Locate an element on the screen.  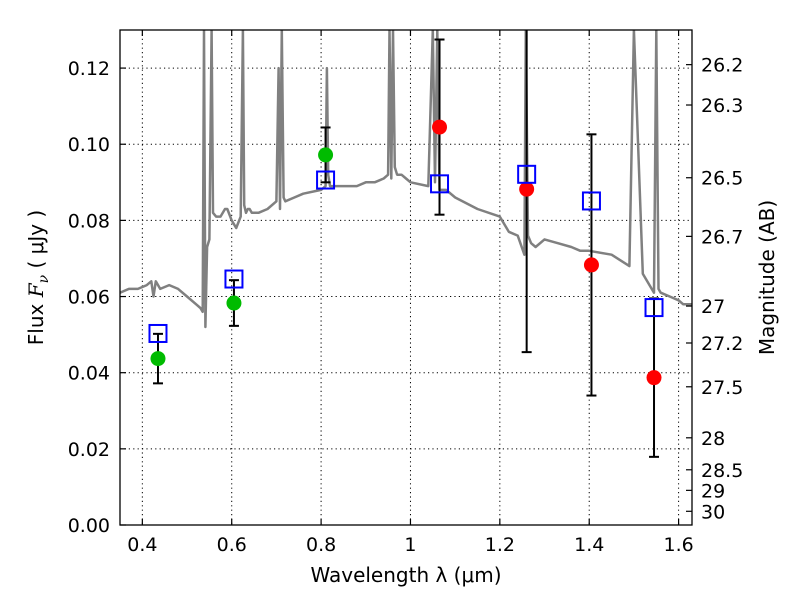
x-tick-label: 0.8 is located at coordinates (321, 545).